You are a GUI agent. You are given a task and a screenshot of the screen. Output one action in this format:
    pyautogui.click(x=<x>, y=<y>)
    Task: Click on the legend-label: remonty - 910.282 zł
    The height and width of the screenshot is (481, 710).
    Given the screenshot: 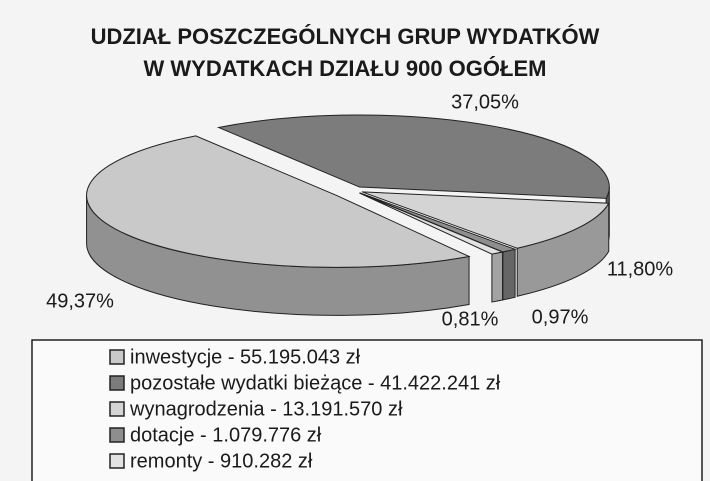 What is the action you would take?
    pyautogui.click(x=221, y=461)
    